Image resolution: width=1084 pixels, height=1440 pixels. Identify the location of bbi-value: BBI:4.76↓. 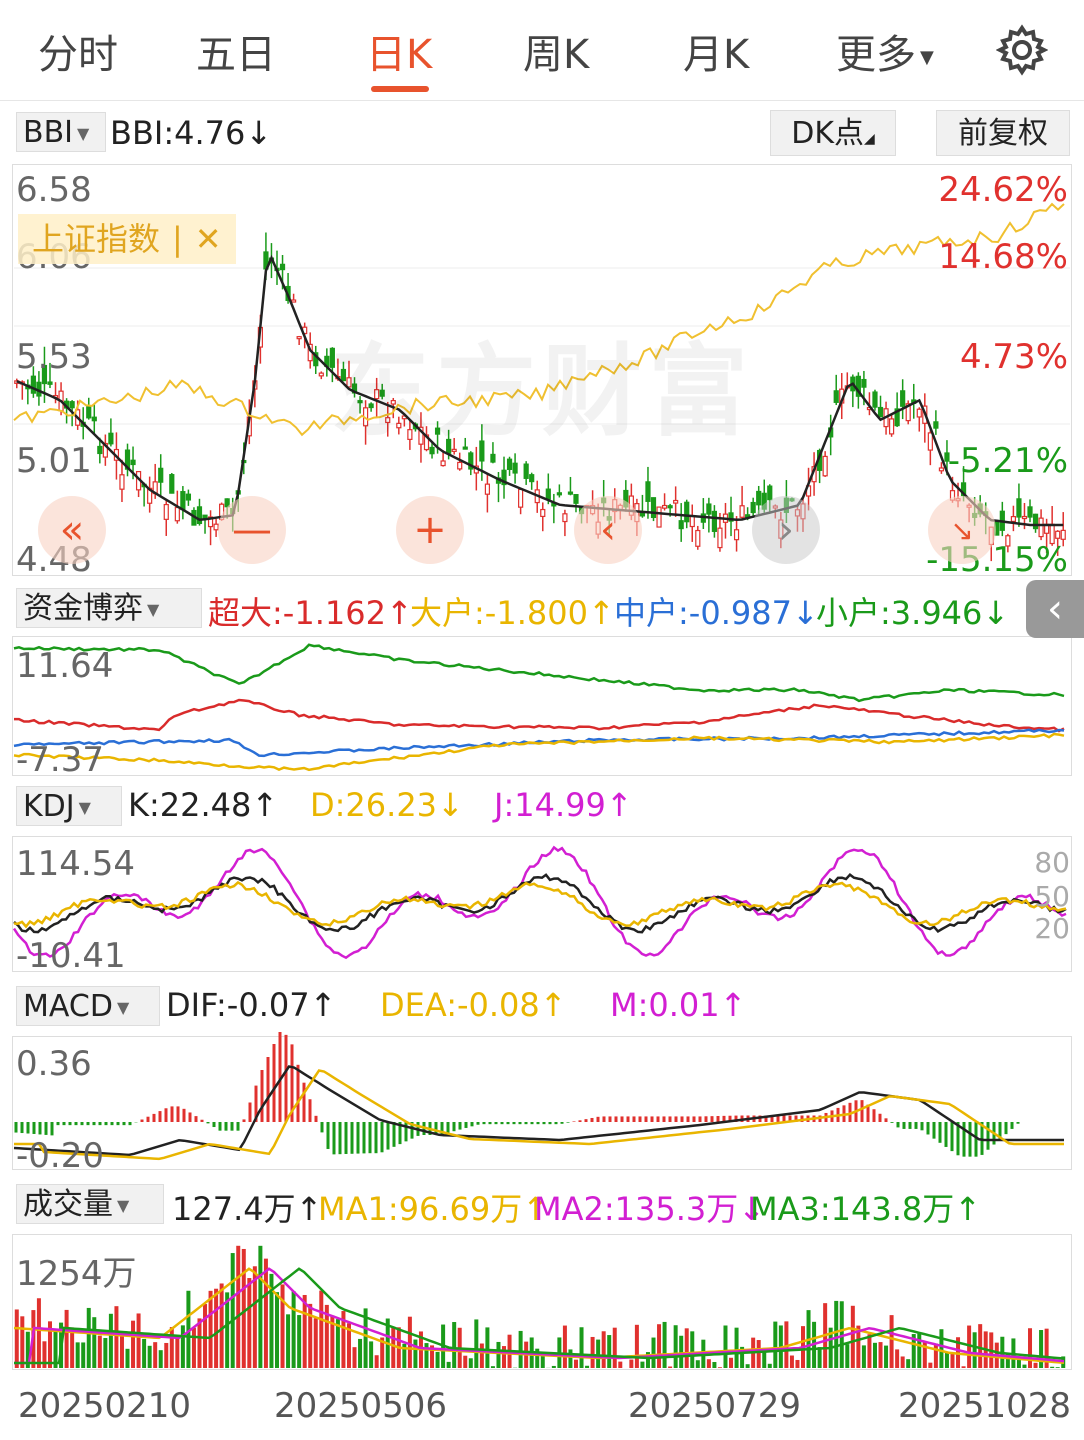
(191, 133).